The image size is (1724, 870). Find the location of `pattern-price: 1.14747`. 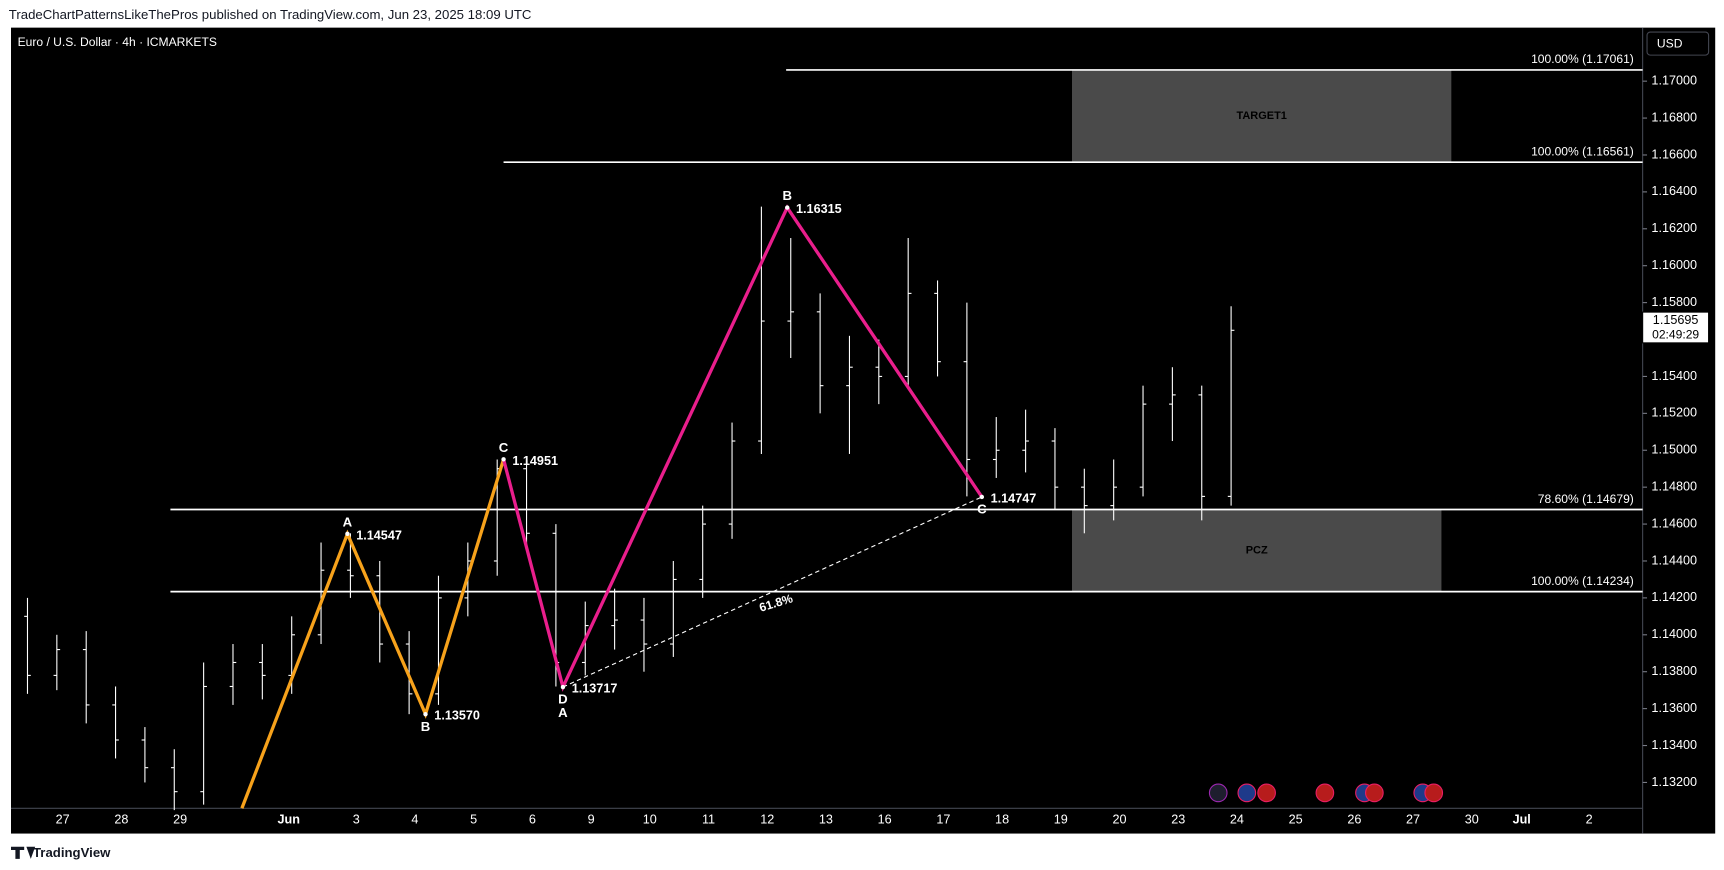

pattern-price: 1.14747 is located at coordinates (1014, 498).